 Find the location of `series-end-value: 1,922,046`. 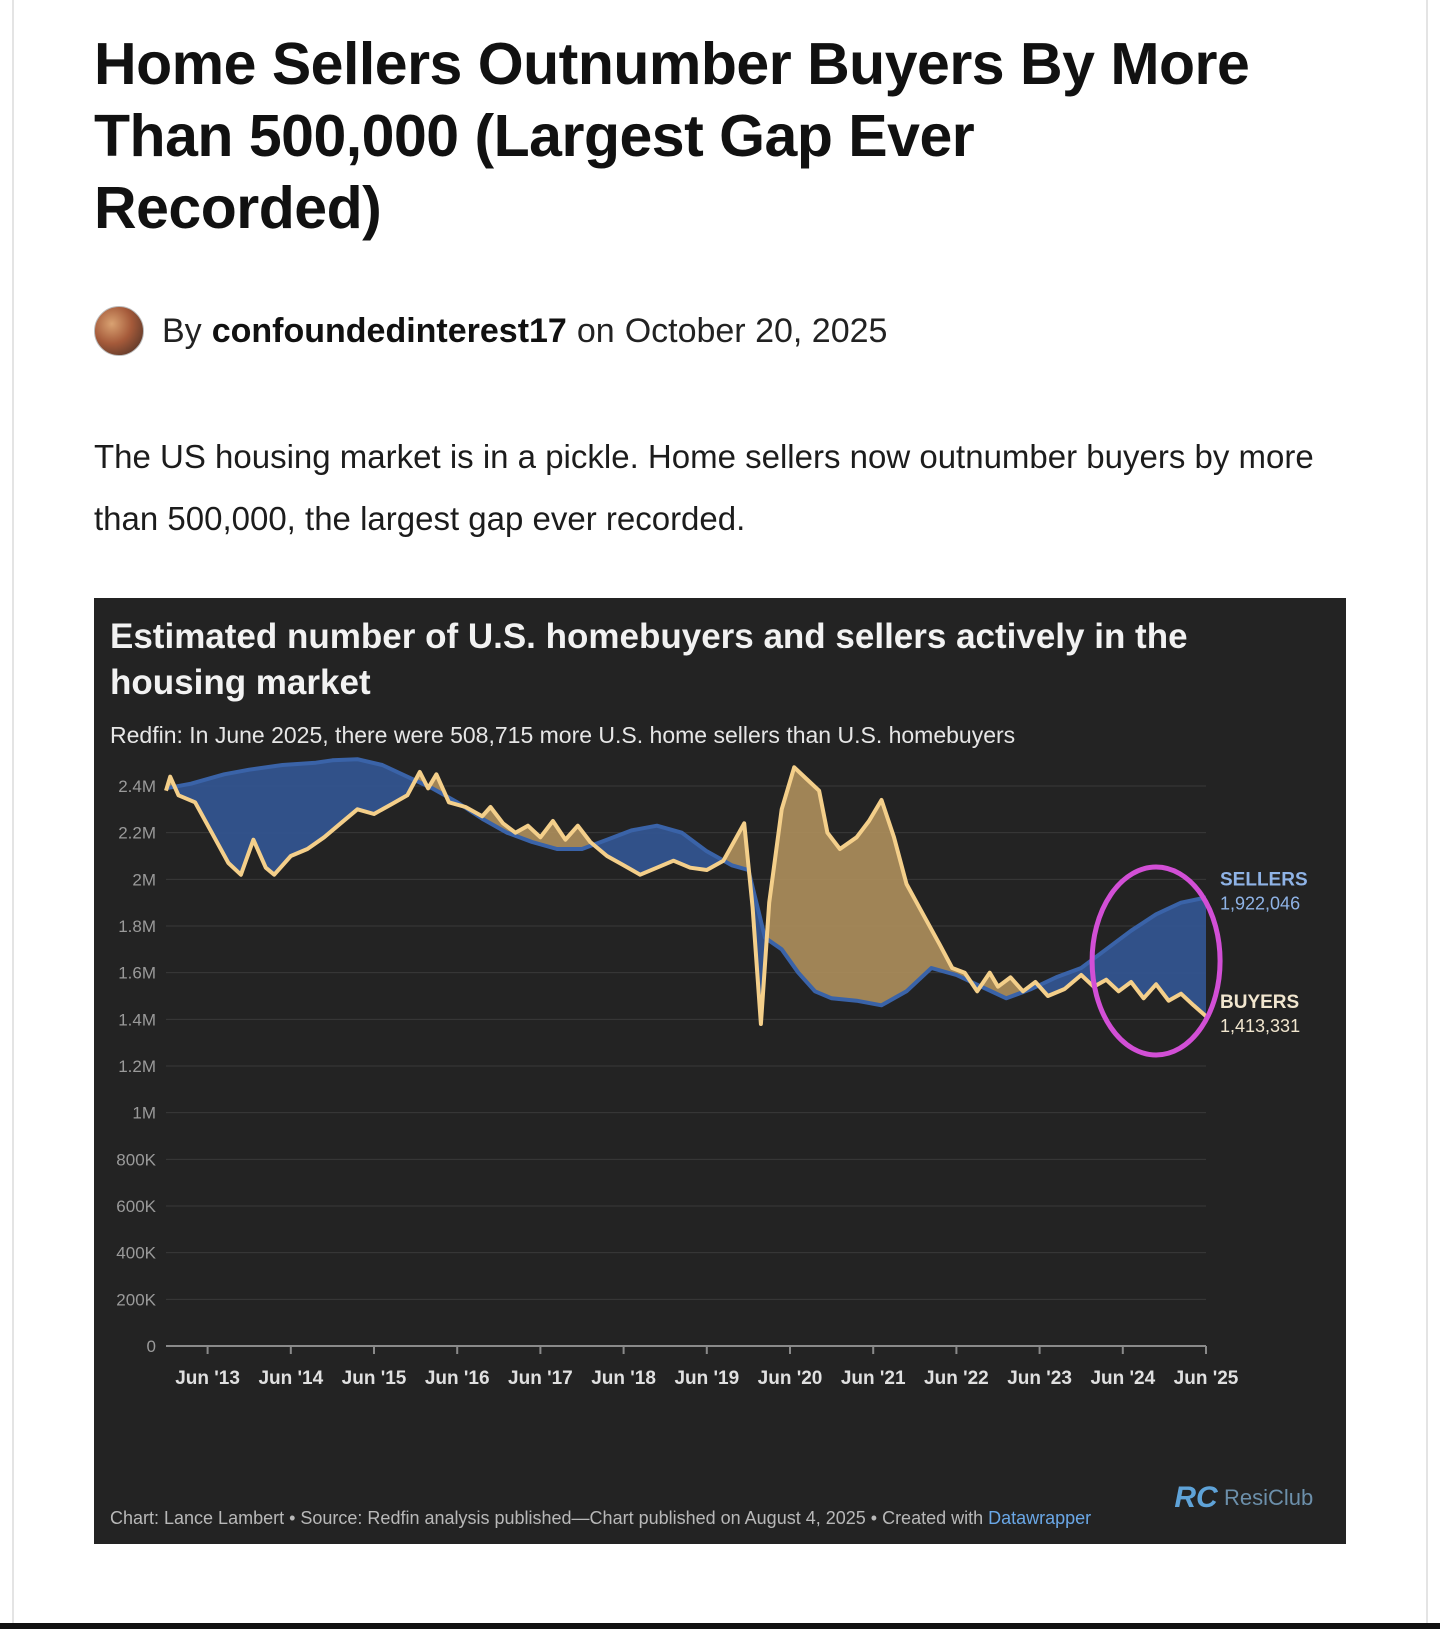

series-end-value: 1,922,046 is located at coordinates (1260, 904).